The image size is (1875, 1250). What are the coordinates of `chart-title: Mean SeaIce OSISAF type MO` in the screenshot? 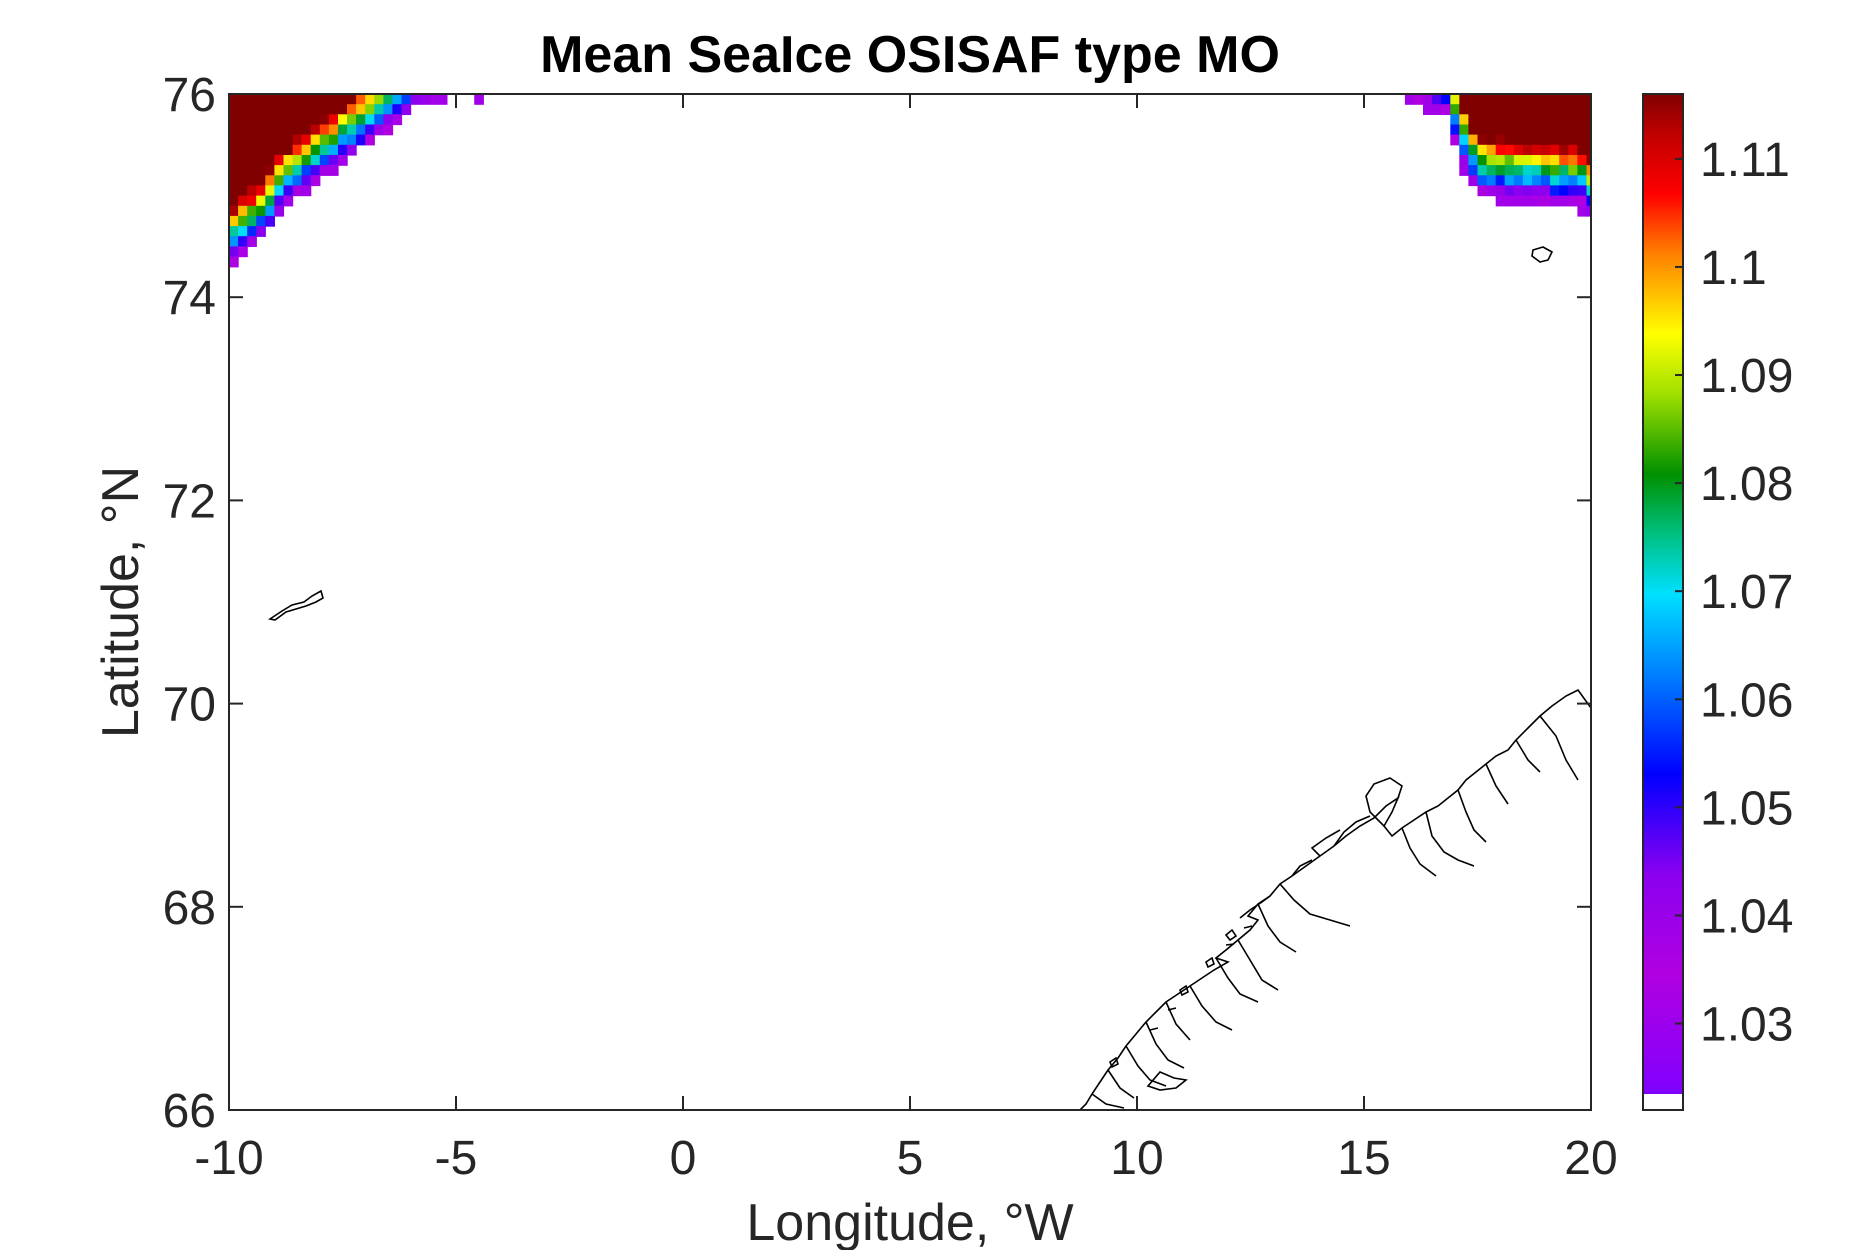 It's located at (910, 55).